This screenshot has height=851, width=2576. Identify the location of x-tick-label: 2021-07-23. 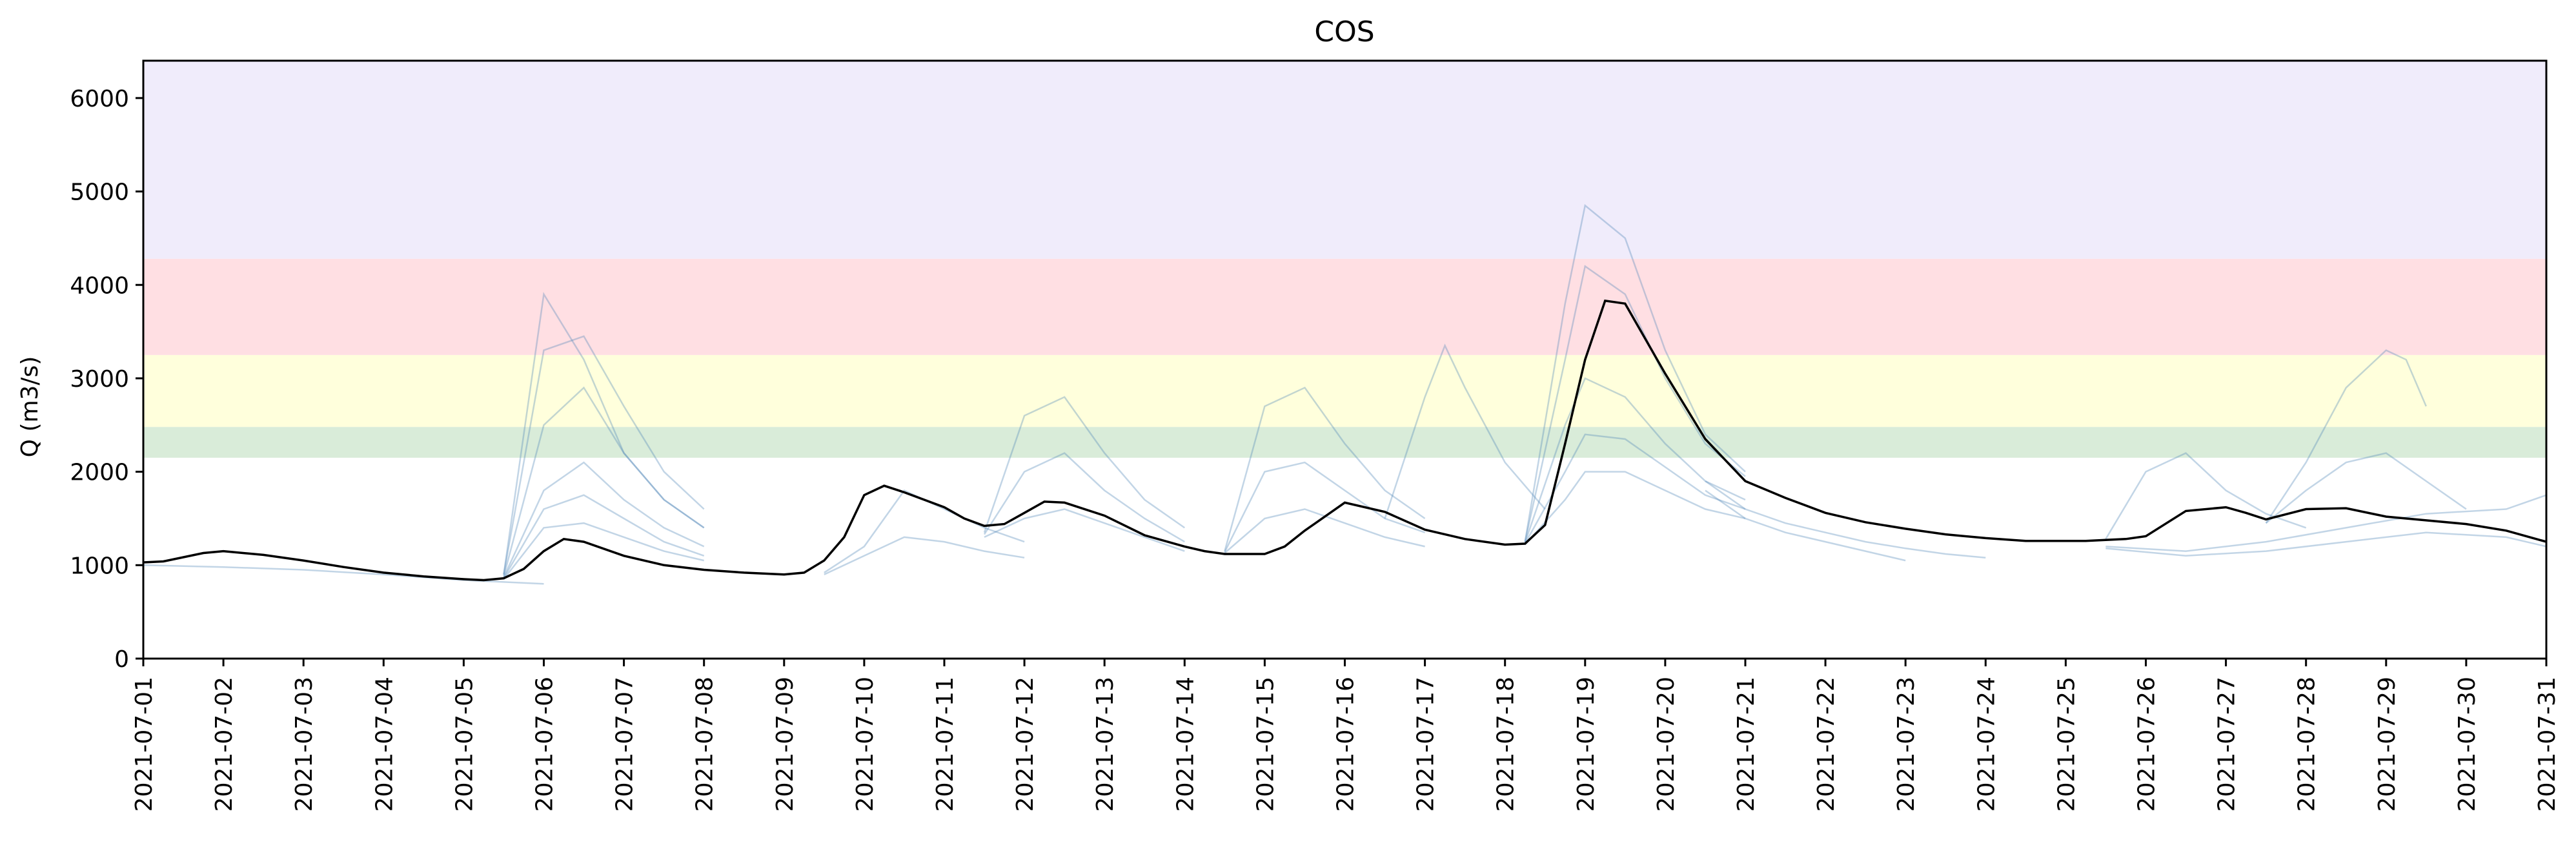
(1906, 744).